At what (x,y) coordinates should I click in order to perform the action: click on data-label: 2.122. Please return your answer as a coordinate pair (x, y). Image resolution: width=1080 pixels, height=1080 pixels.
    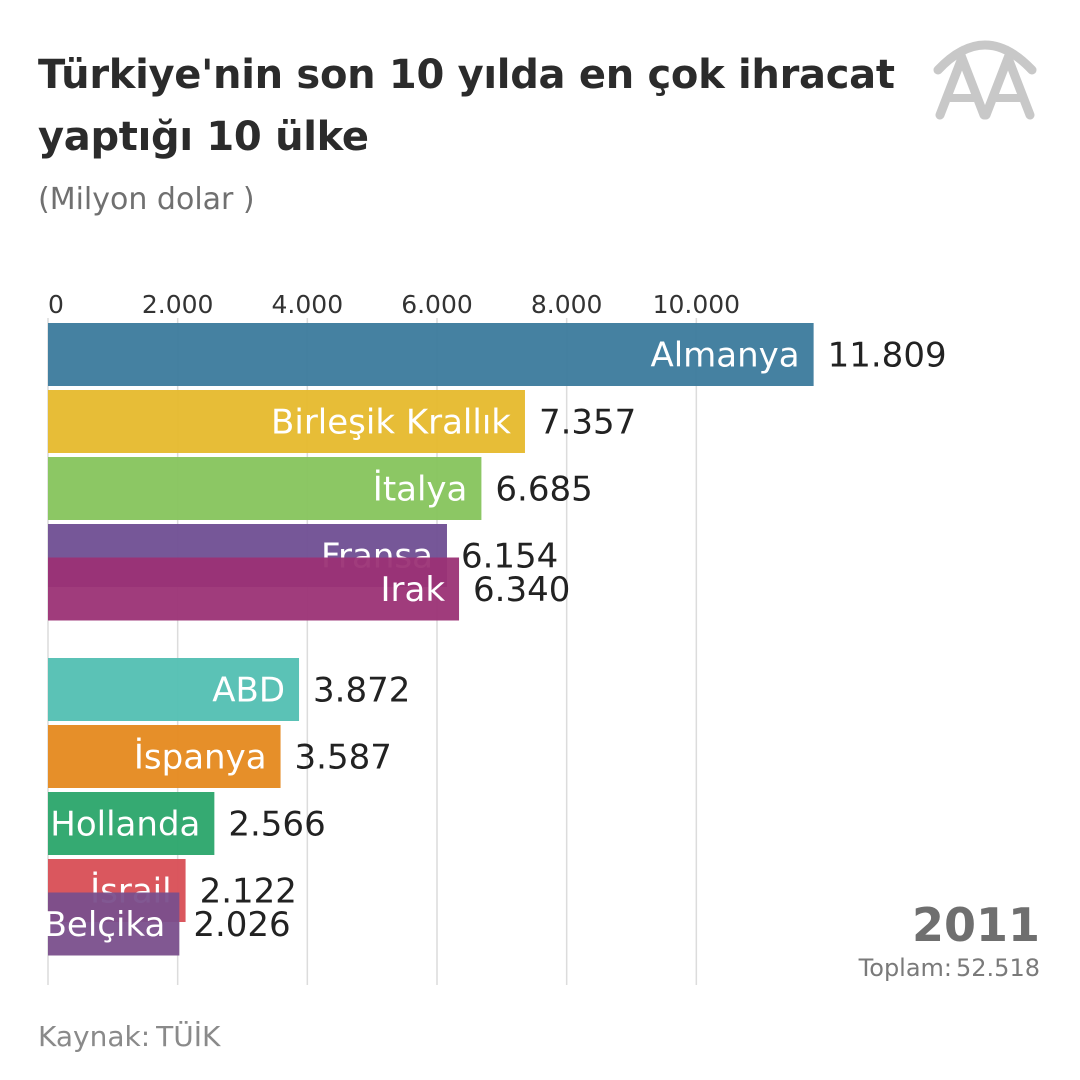
    Looking at the image, I should click on (248, 892).